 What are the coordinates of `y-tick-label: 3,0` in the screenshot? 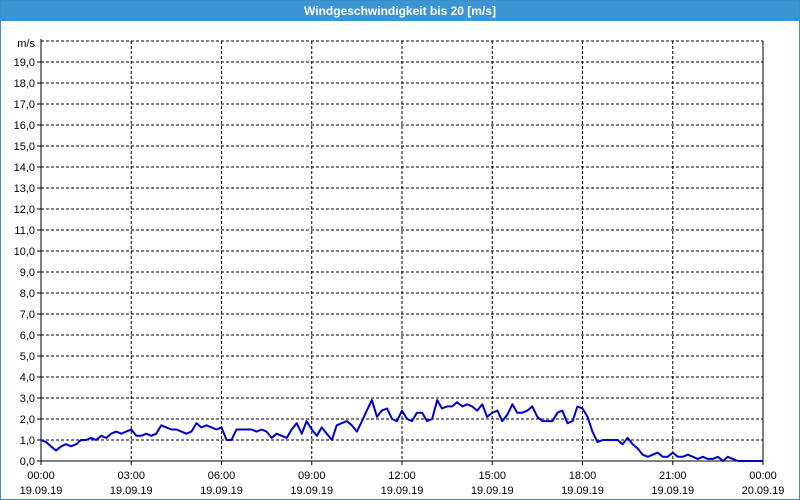 It's located at (27, 399).